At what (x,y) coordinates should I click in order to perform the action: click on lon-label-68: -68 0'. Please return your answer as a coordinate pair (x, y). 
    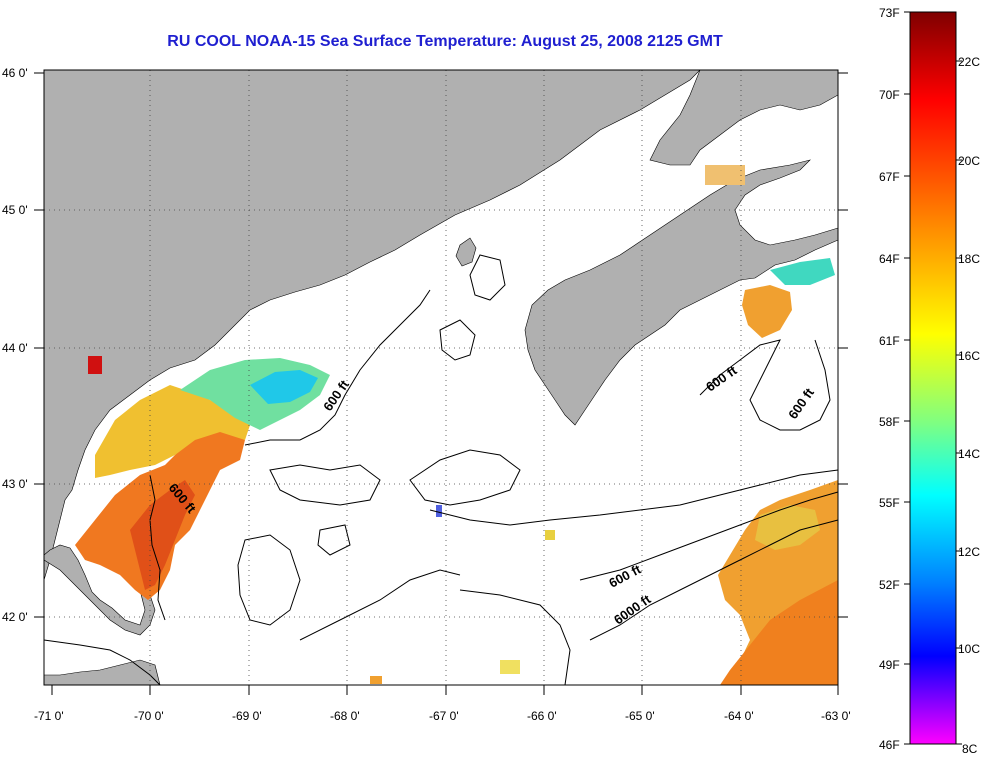
    Looking at the image, I should click on (345, 716).